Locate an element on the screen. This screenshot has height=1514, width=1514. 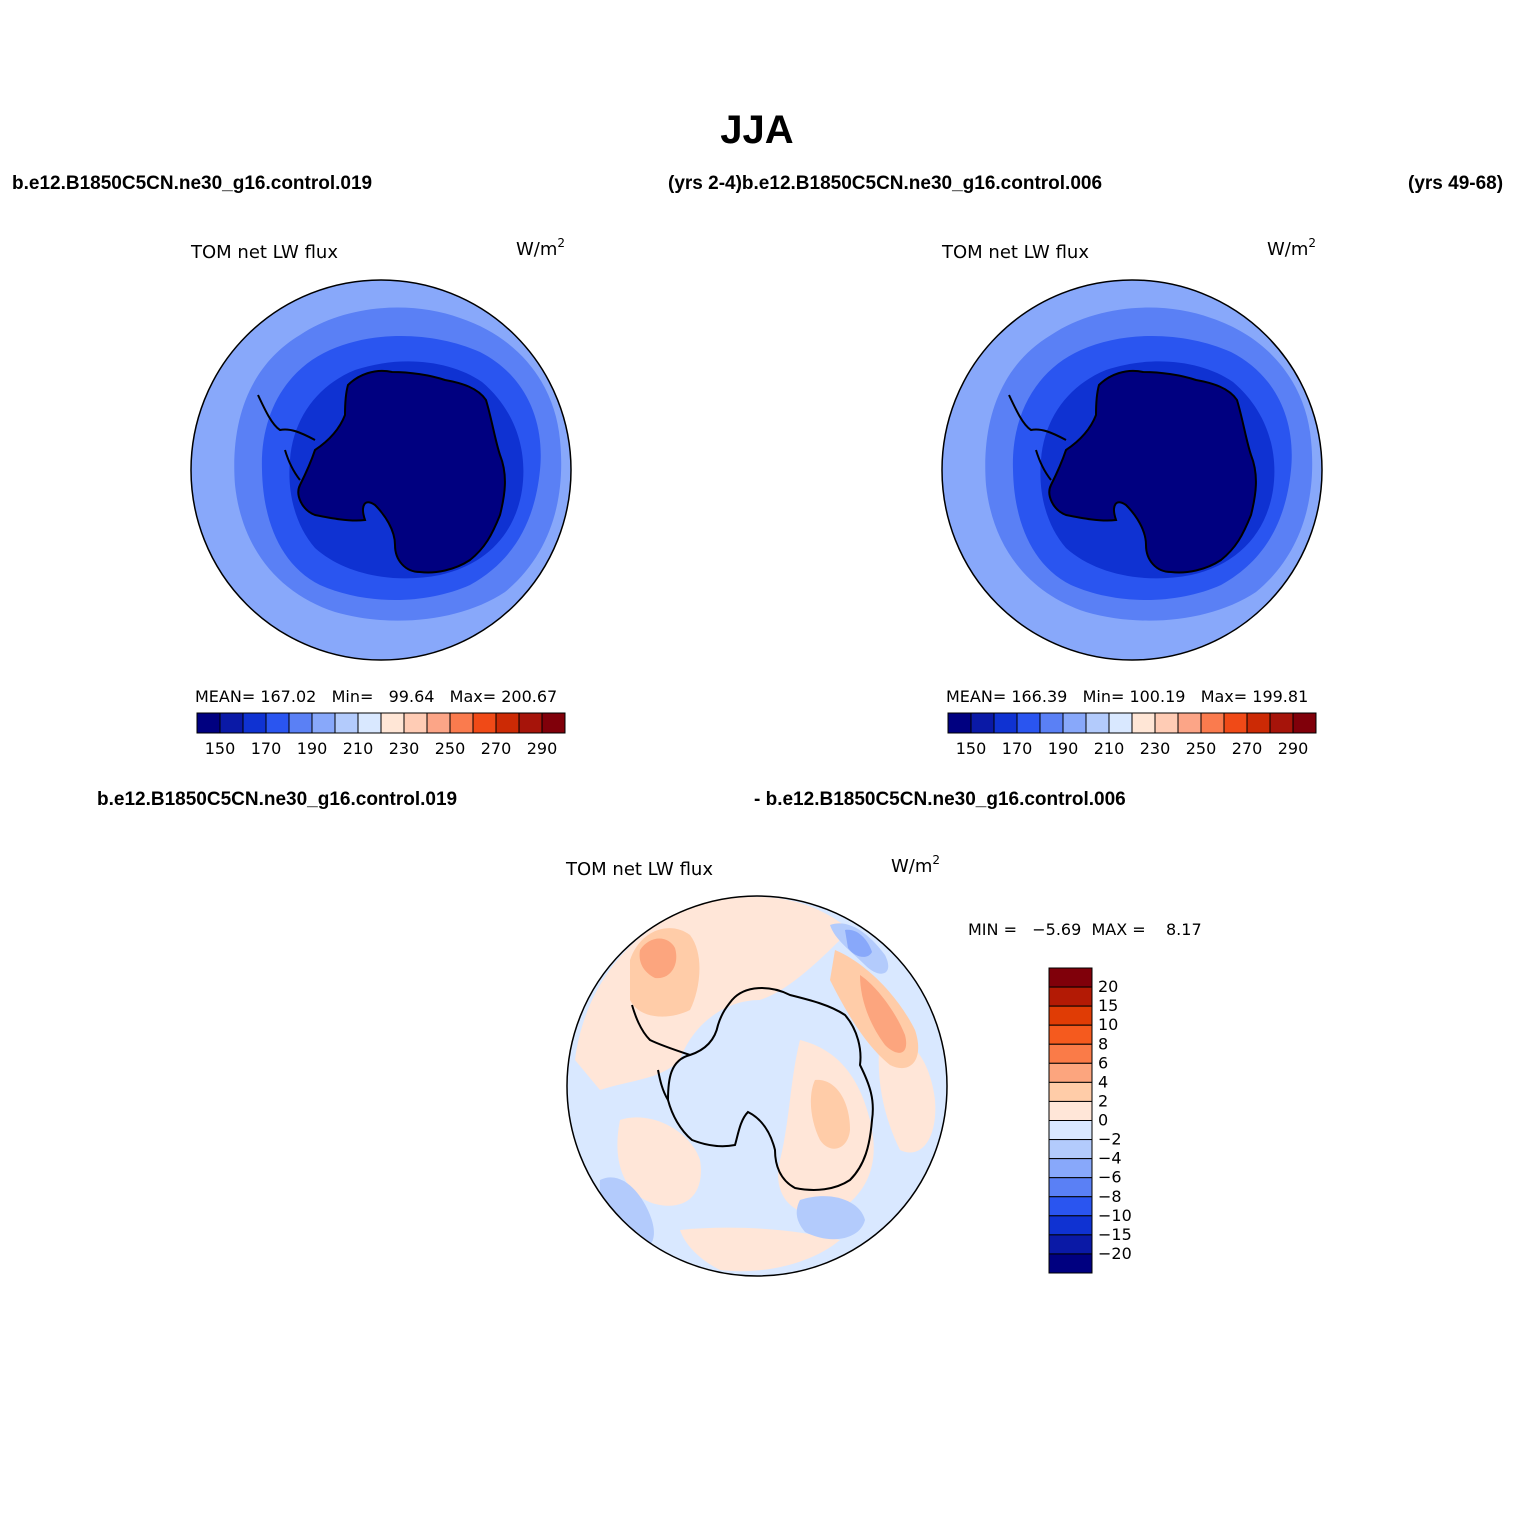
colorbar-tick-label: 10 is located at coordinates (1108, 1024).